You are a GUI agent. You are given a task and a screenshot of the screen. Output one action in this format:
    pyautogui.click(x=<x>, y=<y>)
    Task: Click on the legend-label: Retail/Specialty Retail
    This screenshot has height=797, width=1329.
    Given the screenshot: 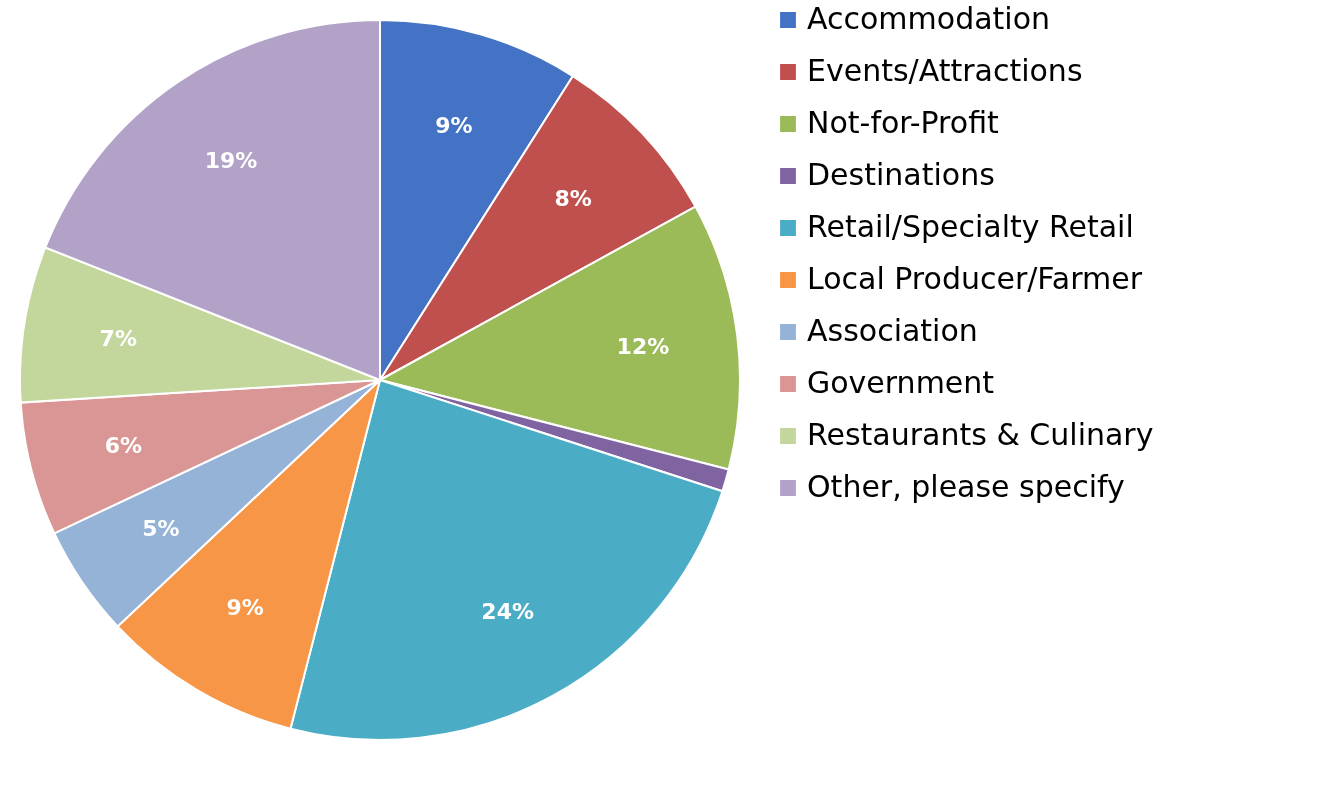 What is the action you would take?
    pyautogui.click(x=970, y=226)
    